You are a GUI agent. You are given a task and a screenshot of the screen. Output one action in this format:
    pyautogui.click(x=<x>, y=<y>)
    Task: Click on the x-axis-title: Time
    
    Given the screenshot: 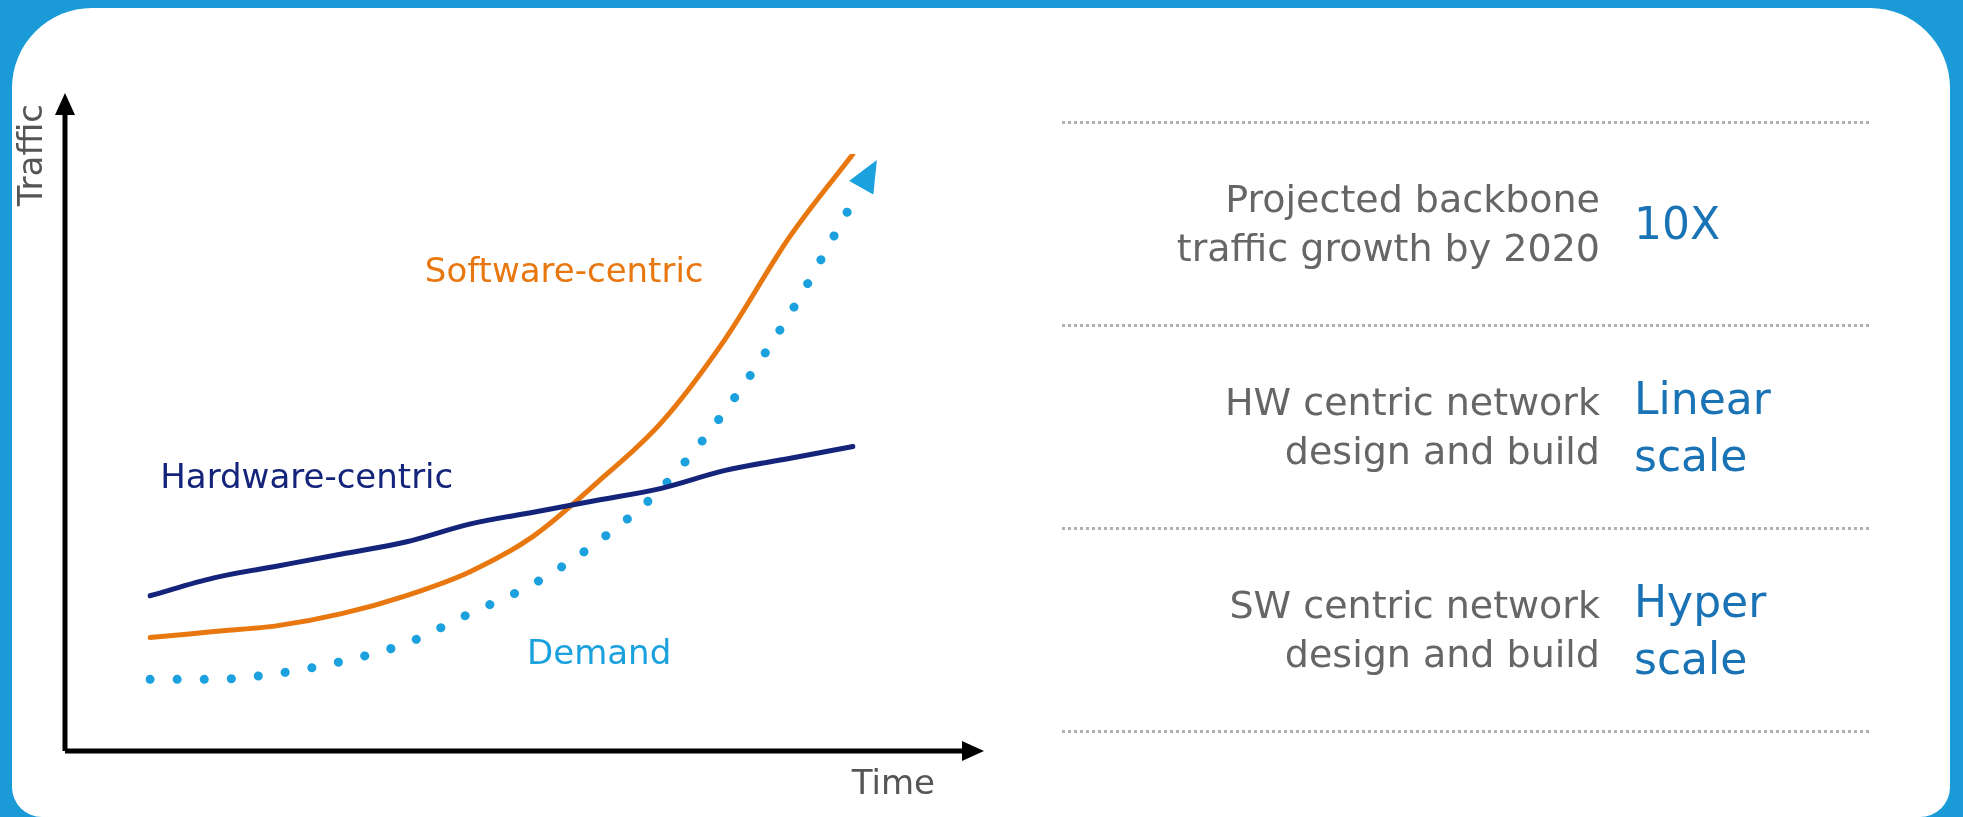 What is the action you would take?
    pyautogui.click(x=892, y=781)
    